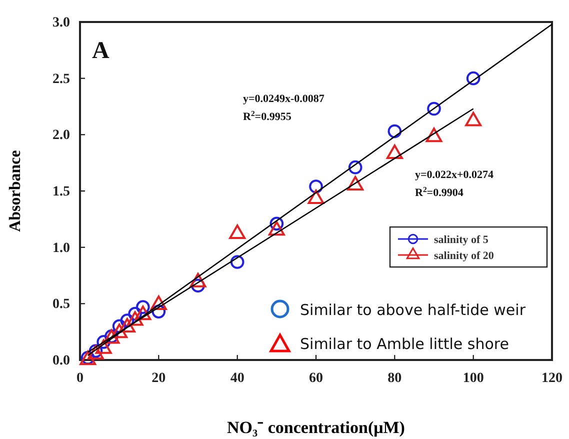 The width and height of the screenshot is (569, 439). What do you see at coordinates (80, 378) in the screenshot?
I see `x-tick-label: 0` at bounding box center [80, 378].